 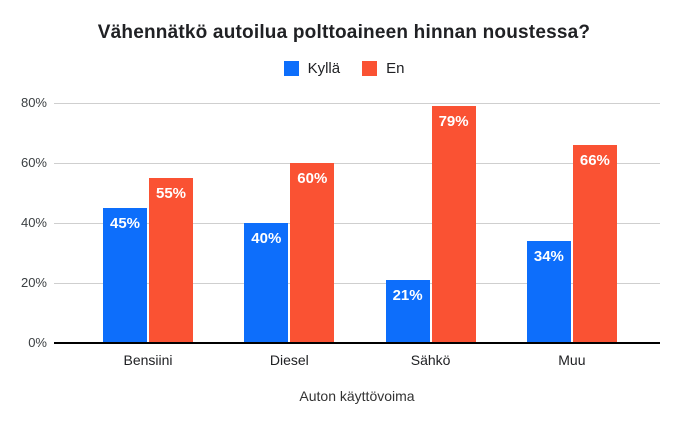 What do you see at coordinates (357, 343) in the screenshot?
I see `x-axis-line` at bounding box center [357, 343].